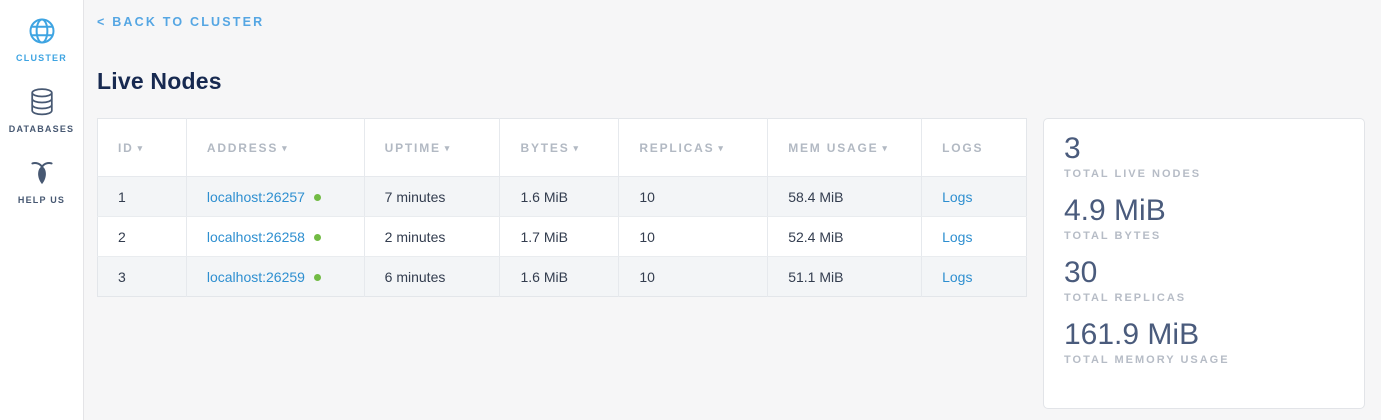  I want to click on sidebar-item-label: DATABASES, so click(41, 129).